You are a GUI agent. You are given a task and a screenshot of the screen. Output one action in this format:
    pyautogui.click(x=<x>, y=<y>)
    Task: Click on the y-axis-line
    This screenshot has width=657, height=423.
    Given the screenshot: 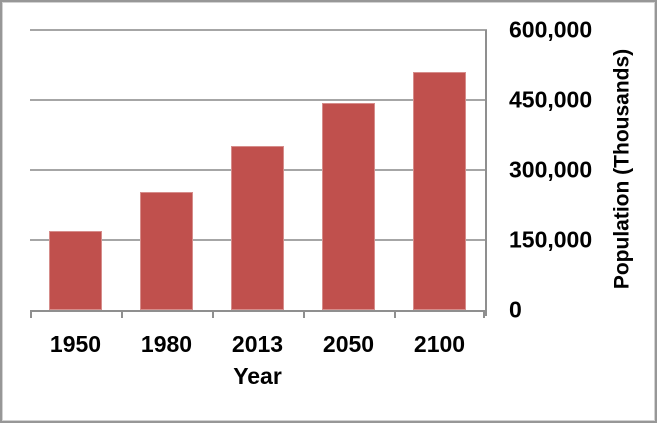 What is the action you would take?
    pyautogui.click(x=486, y=173)
    